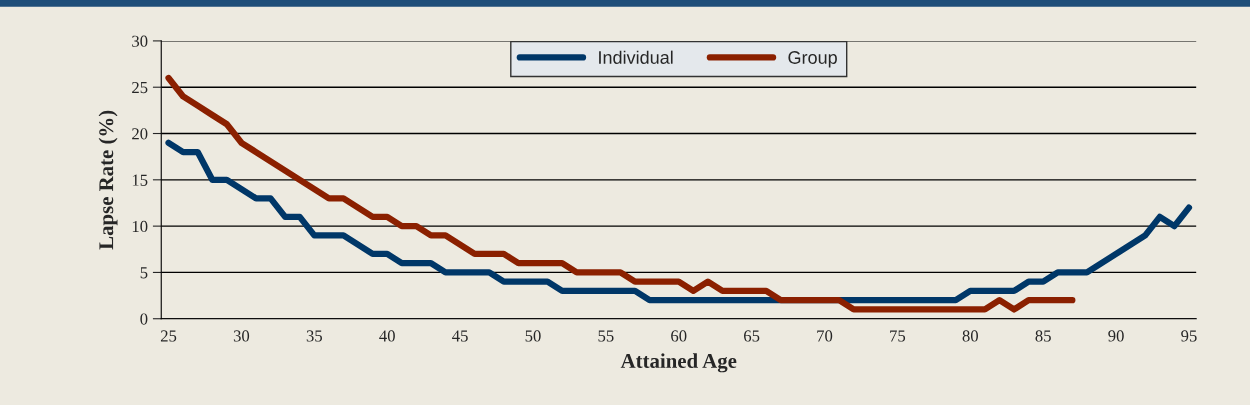  I want to click on x-tick-label: 50, so click(533, 336).